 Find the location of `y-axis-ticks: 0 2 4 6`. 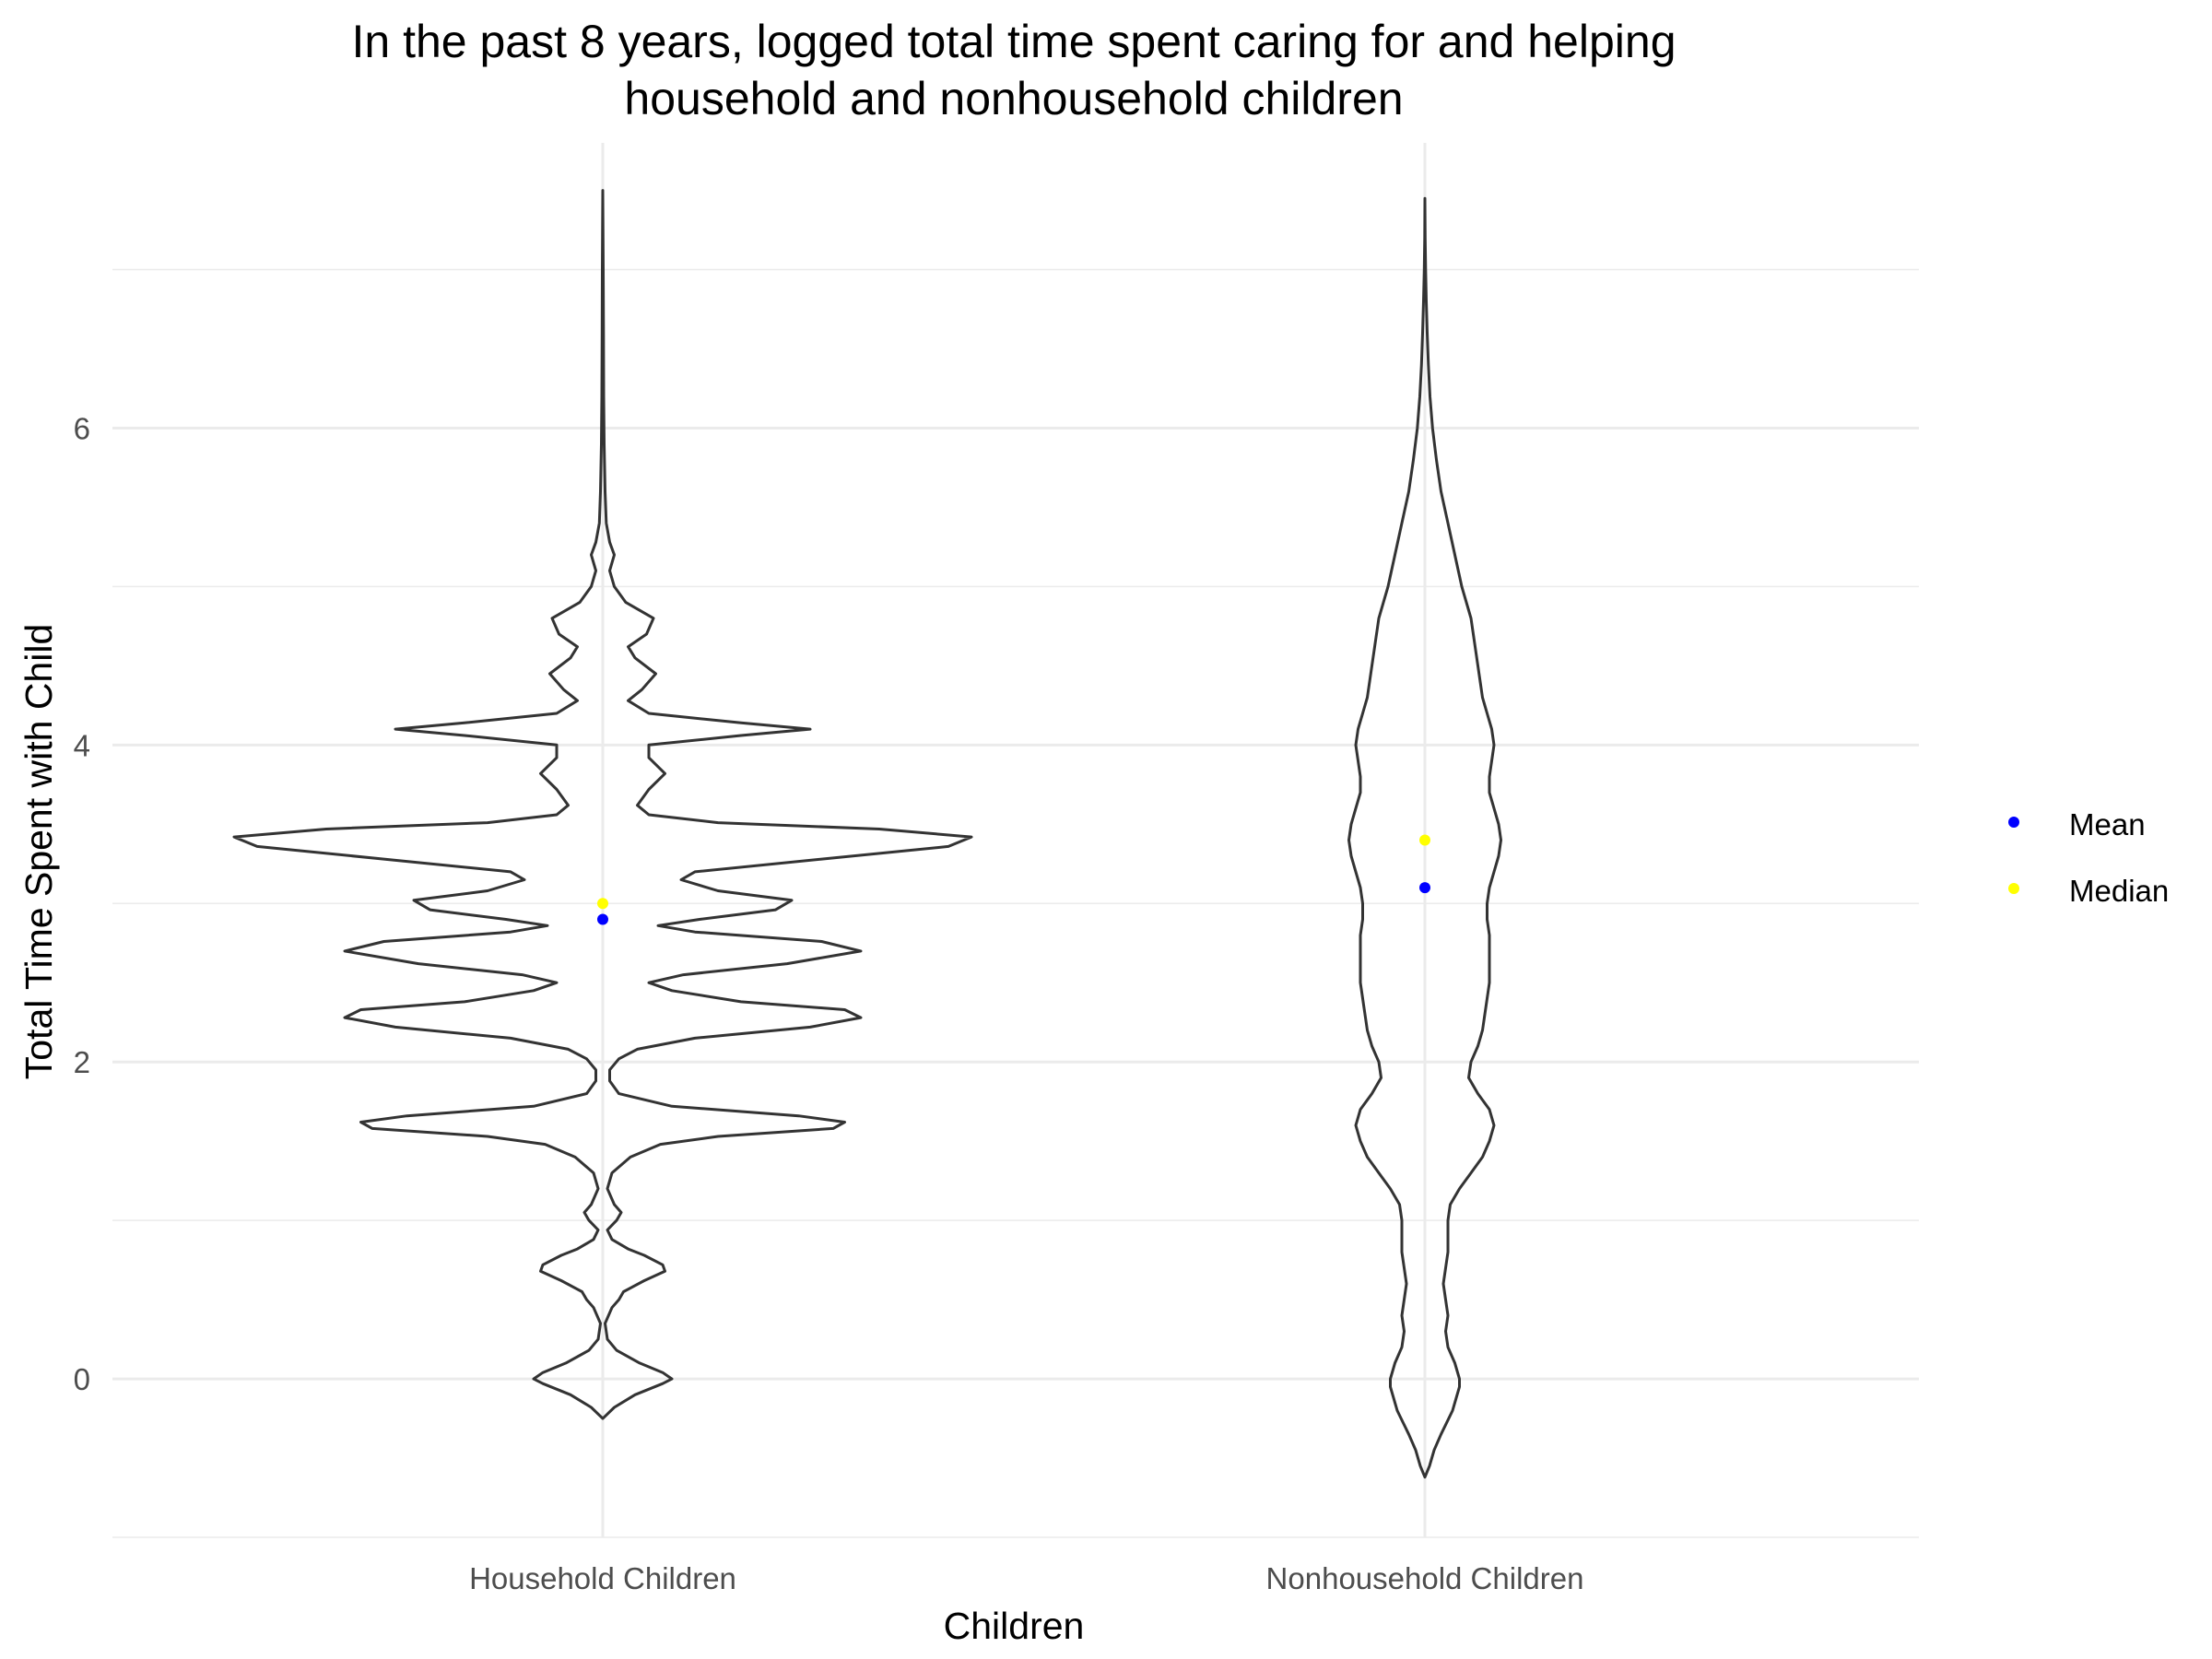

y-axis-ticks: 0 2 4 6 is located at coordinates (82, 903).